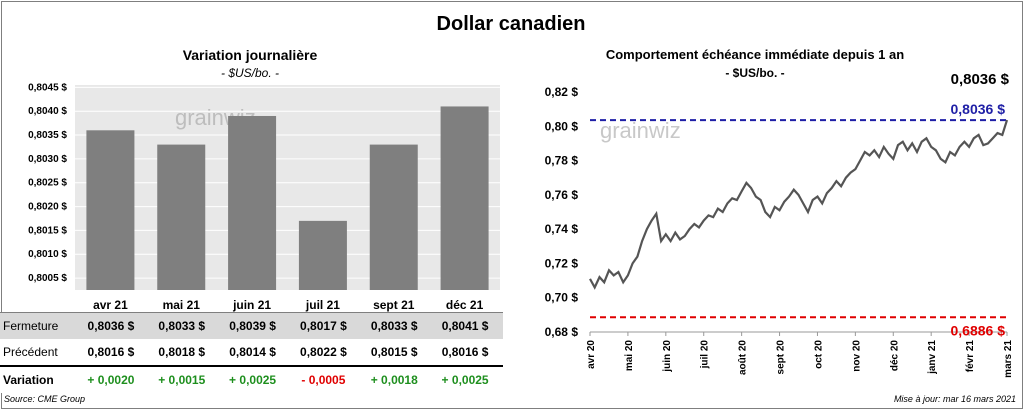  Describe the element at coordinates (111, 380) in the screenshot. I see `table-cell: + 0,0020` at that location.